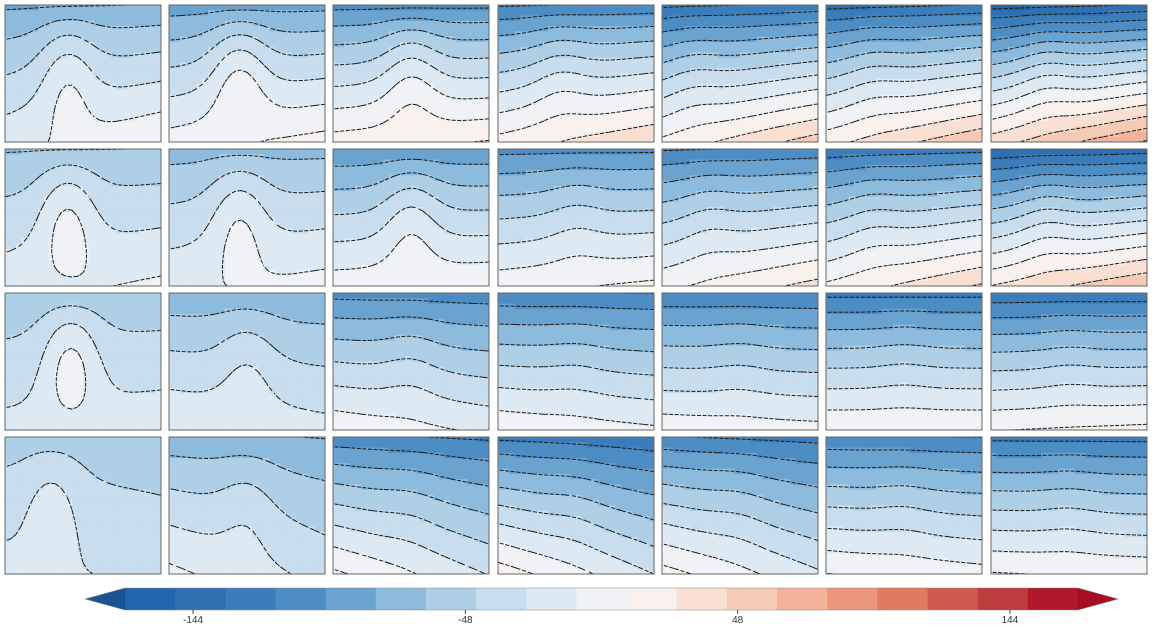 Image resolution: width=1152 pixels, height=627 pixels. What do you see at coordinates (105, 599) in the screenshot?
I see `colorbar-extend-low` at bounding box center [105, 599].